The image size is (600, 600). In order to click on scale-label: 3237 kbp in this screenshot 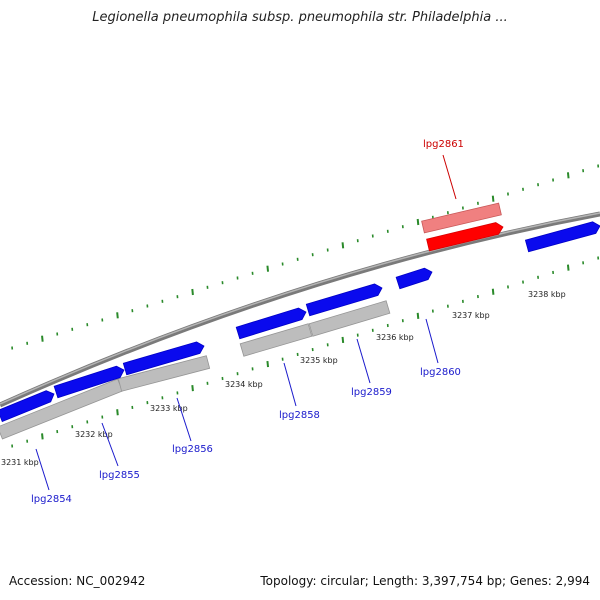, I will do `click(471, 315)`.